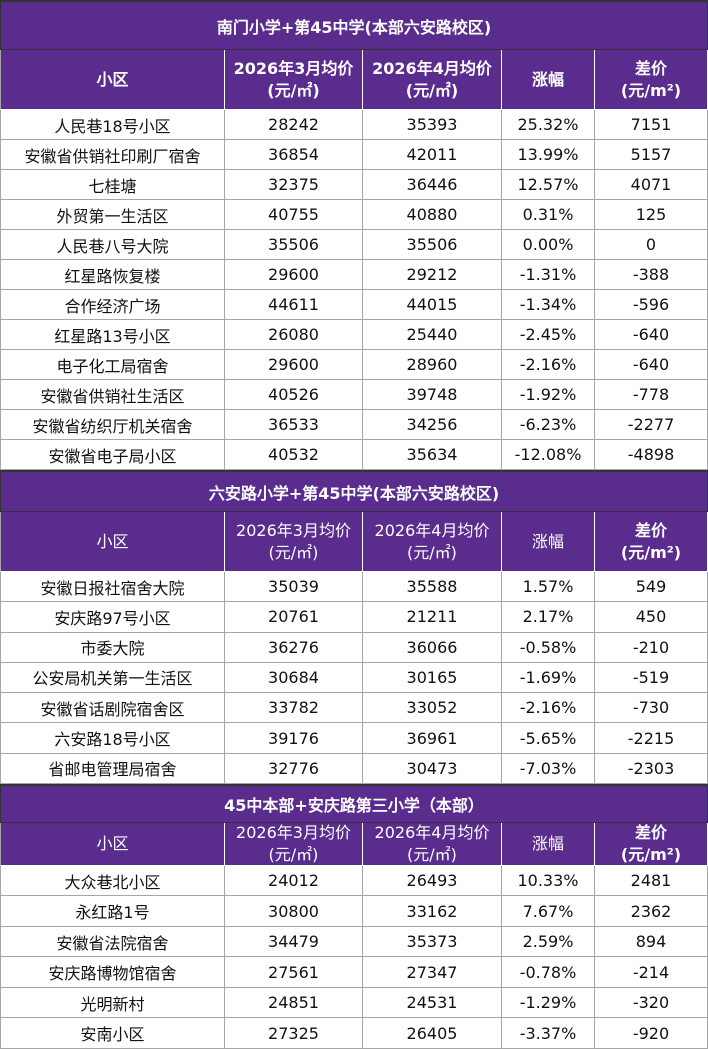 The width and height of the screenshot is (708, 1049). Describe the element at coordinates (548, 125) in the screenshot. I see `table-cell: 25.32%` at that location.